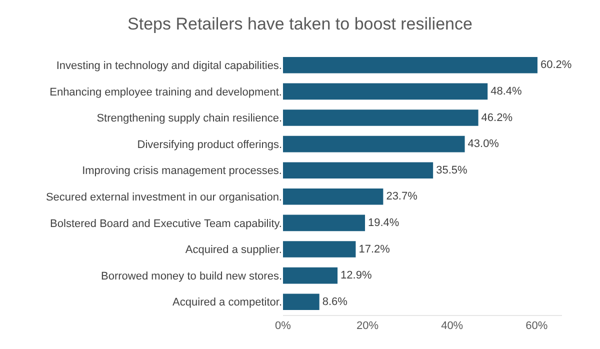 The height and width of the screenshot is (349, 600). What do you see at coordinates (209, 144) in the screenshot?
I see `y-tick-label: Diversifying product offerings.` at bounding box center [209, 144].